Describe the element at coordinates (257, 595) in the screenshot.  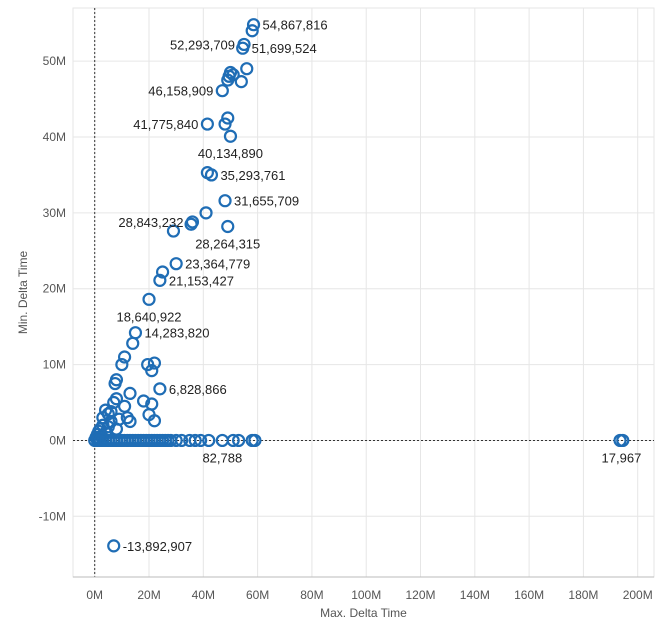
I see `x-tick-label: 60M` at that location.